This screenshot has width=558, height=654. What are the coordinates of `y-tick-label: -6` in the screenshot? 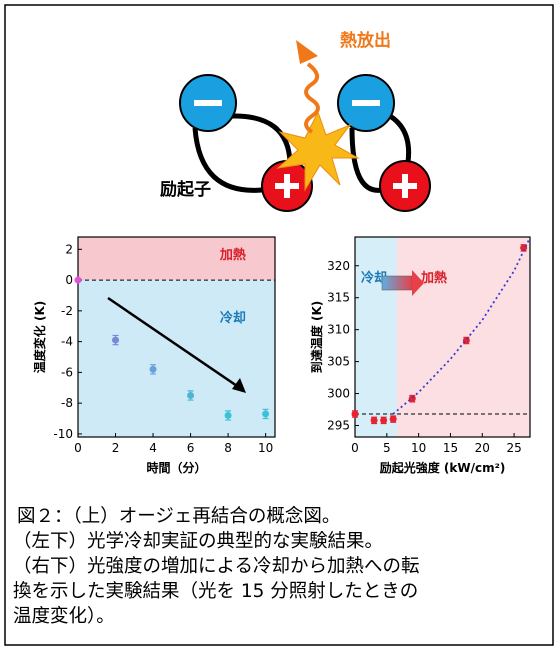 It's located at (67, 372).